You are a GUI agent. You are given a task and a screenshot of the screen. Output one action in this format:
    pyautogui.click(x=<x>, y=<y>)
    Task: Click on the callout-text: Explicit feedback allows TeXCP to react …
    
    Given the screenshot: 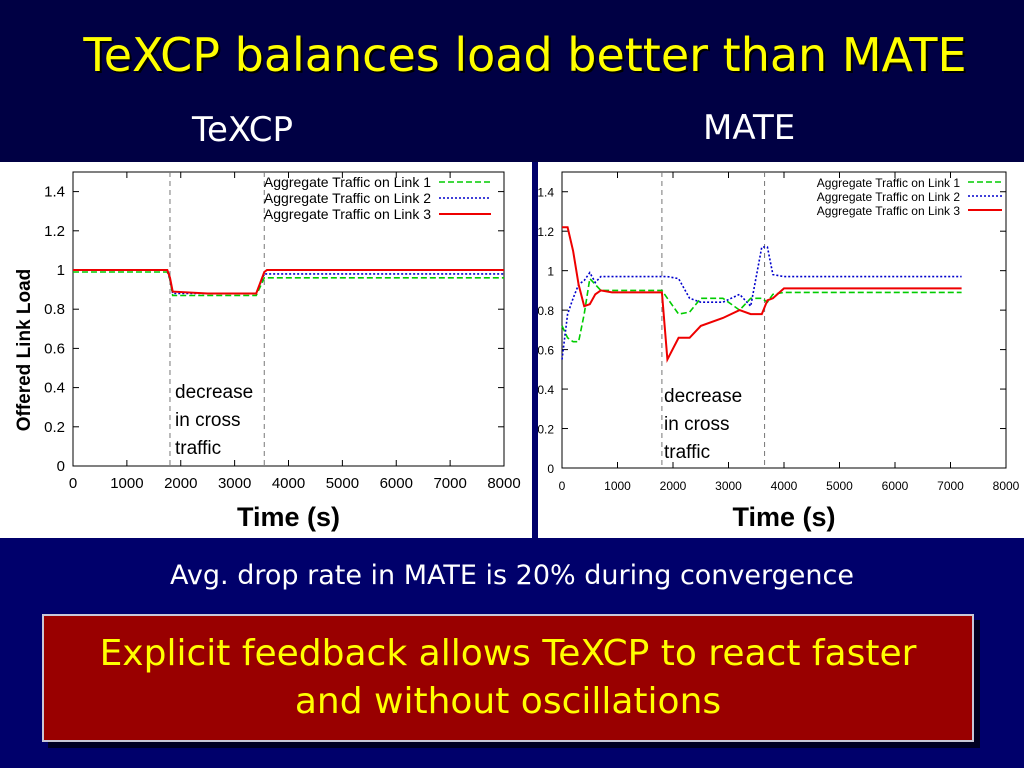 What is the action you would take?
    pyautogui.click(x=508, y=677)
    